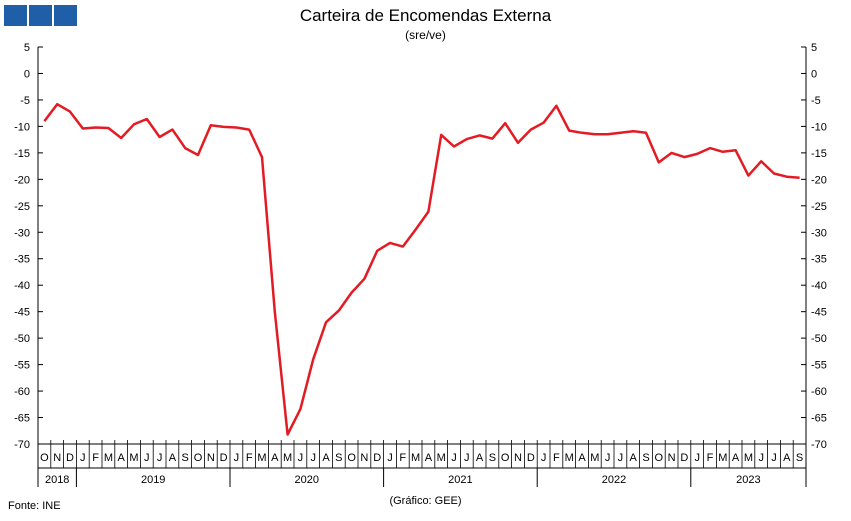 This screenshot has width=851, height=521. What do you see at coordinates (22, 286) in the screenshot?
I see `y-tick-label-left: -40` at bounding box center [22, 286].